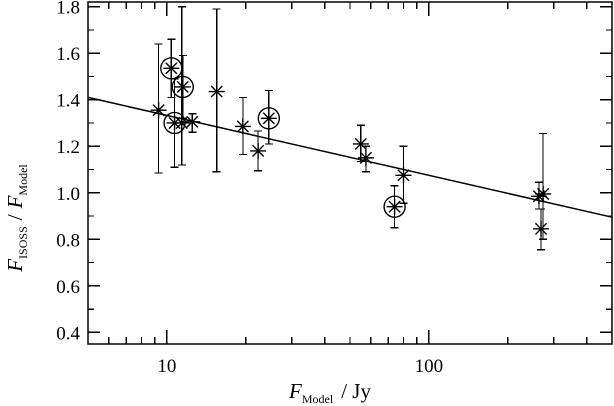 The height and width of the screenshot is (406, 614). What do you see at coordinates (68, 101) in the screenshot?
I see `y-tick-label: 1.4` at bounding box center [68, 101].